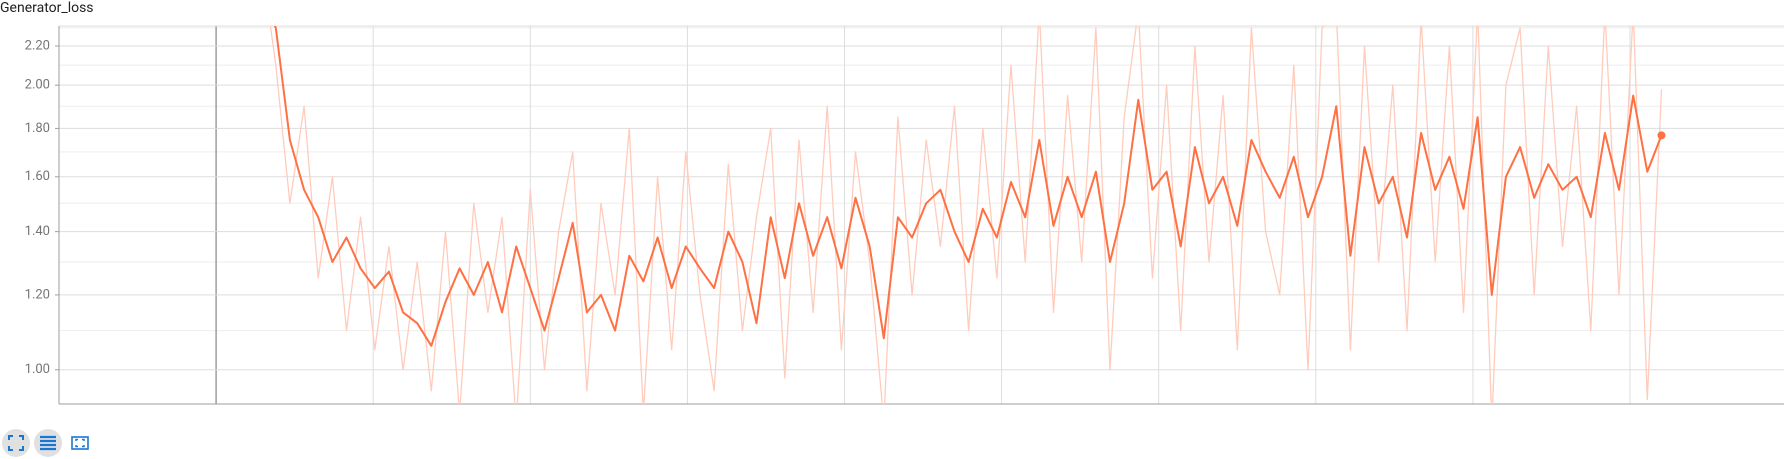  I want to click on chart-title: Generator_loss, so click(47, 8).